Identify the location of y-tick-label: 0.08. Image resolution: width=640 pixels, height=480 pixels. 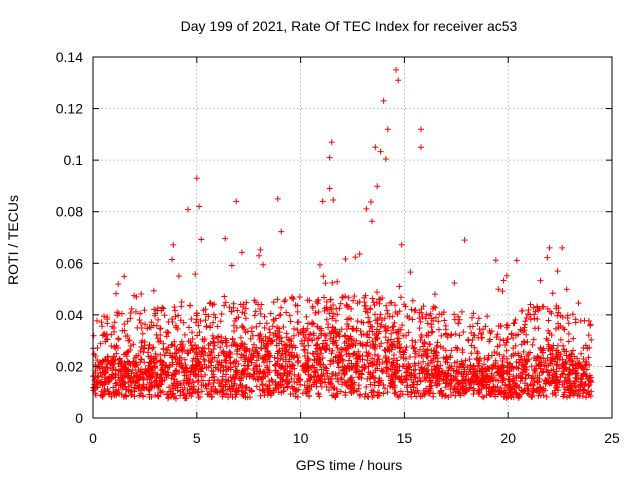
(69, 212).